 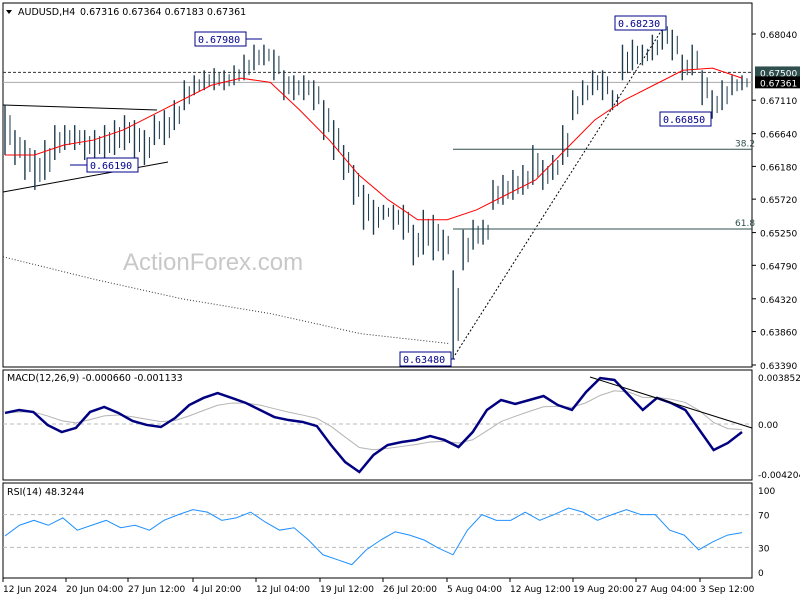 I want to click on macd-trendline, so click(x=671, y=402).